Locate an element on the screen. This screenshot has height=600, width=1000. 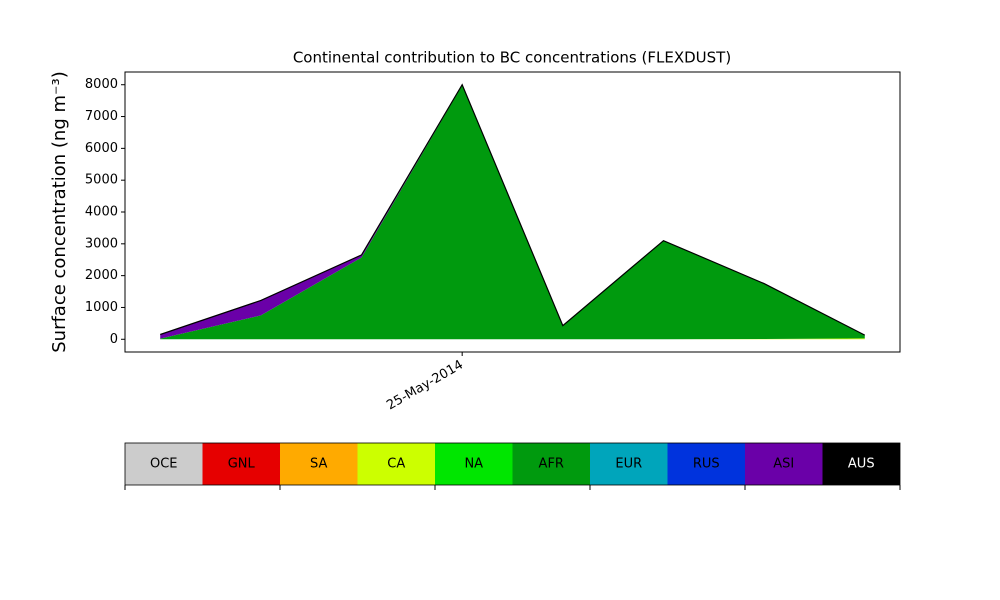
legend-label: ASI is located at coordinates (783, 464).